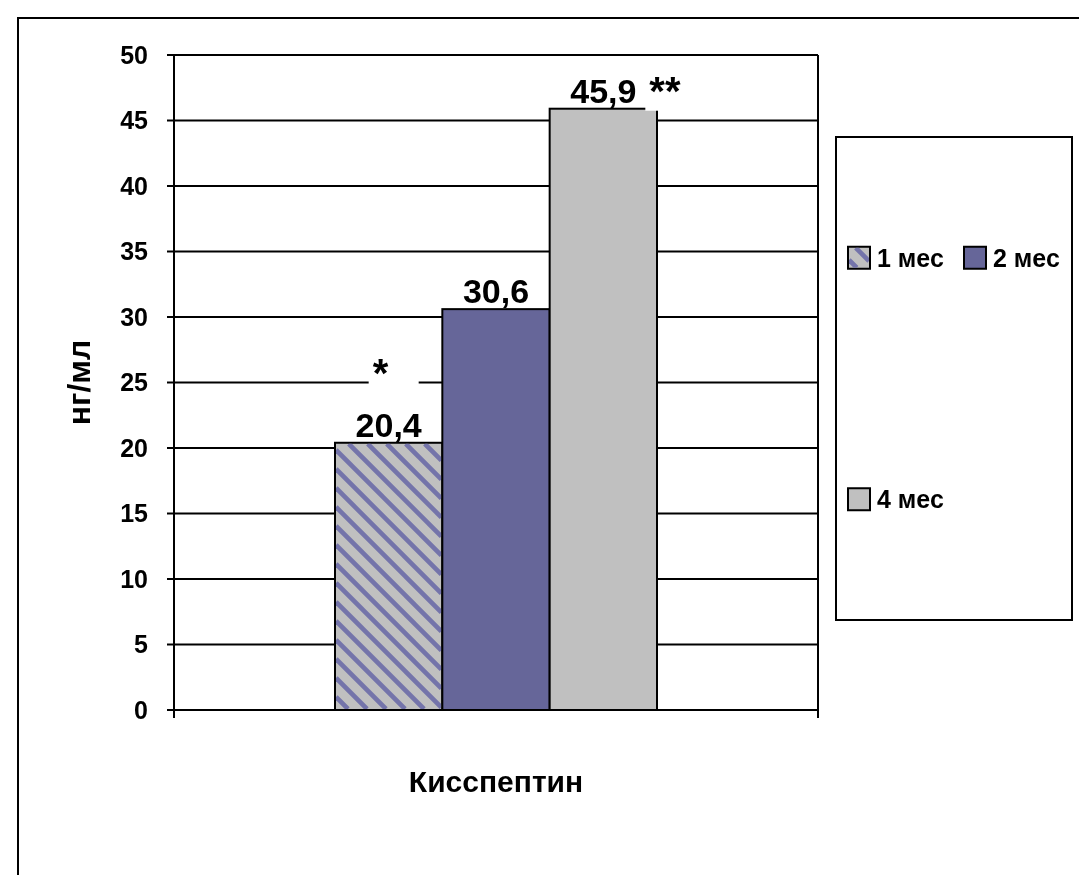  What do you see at coordinates (388, 424) in the screenshot?
I see `data-label: 20,4` at bounding box center [388, 424].